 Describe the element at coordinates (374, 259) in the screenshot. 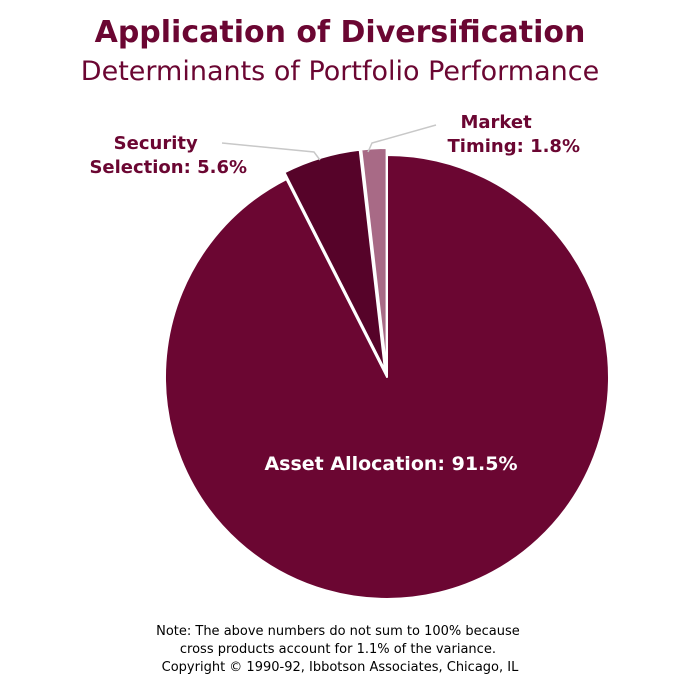

I see `slice-market-timing` at that location.